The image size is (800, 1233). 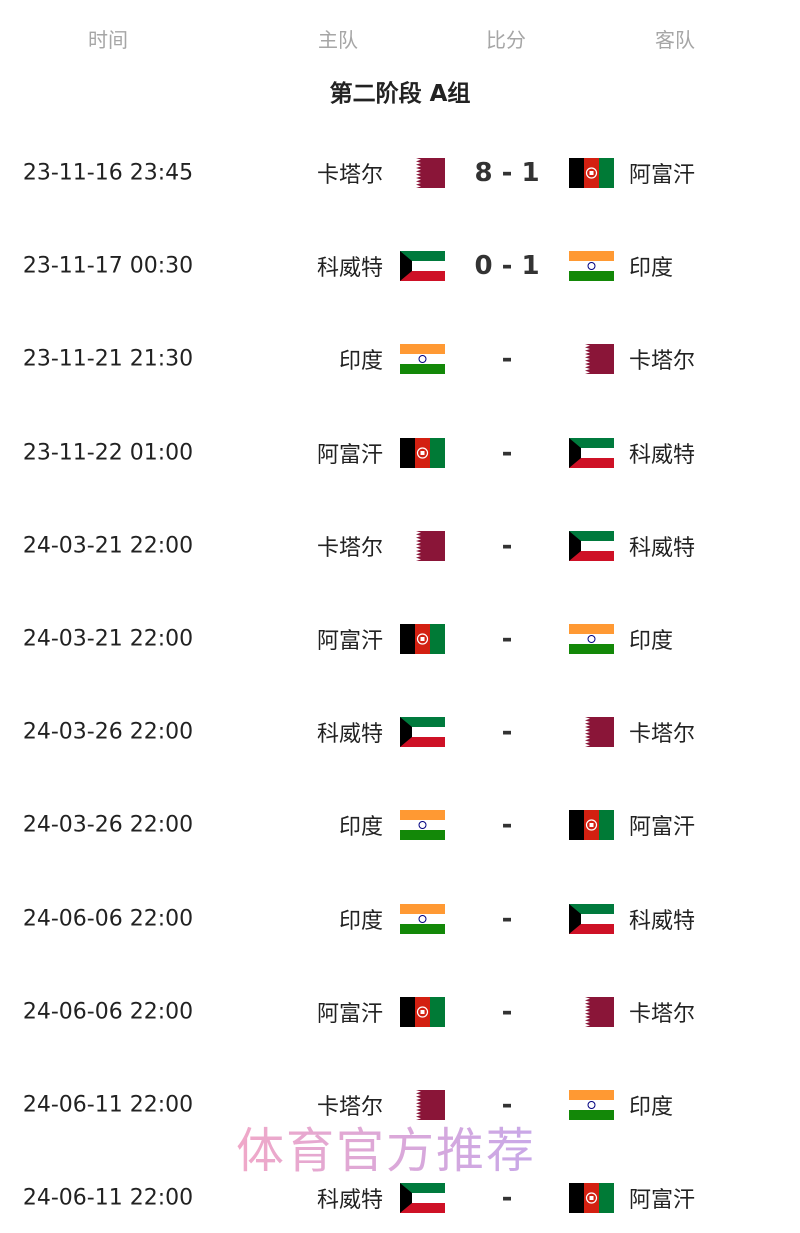 I want to click on match-row: 24-03-21 22:00 阿富汗 - 印度, so click(x=400, y=639).